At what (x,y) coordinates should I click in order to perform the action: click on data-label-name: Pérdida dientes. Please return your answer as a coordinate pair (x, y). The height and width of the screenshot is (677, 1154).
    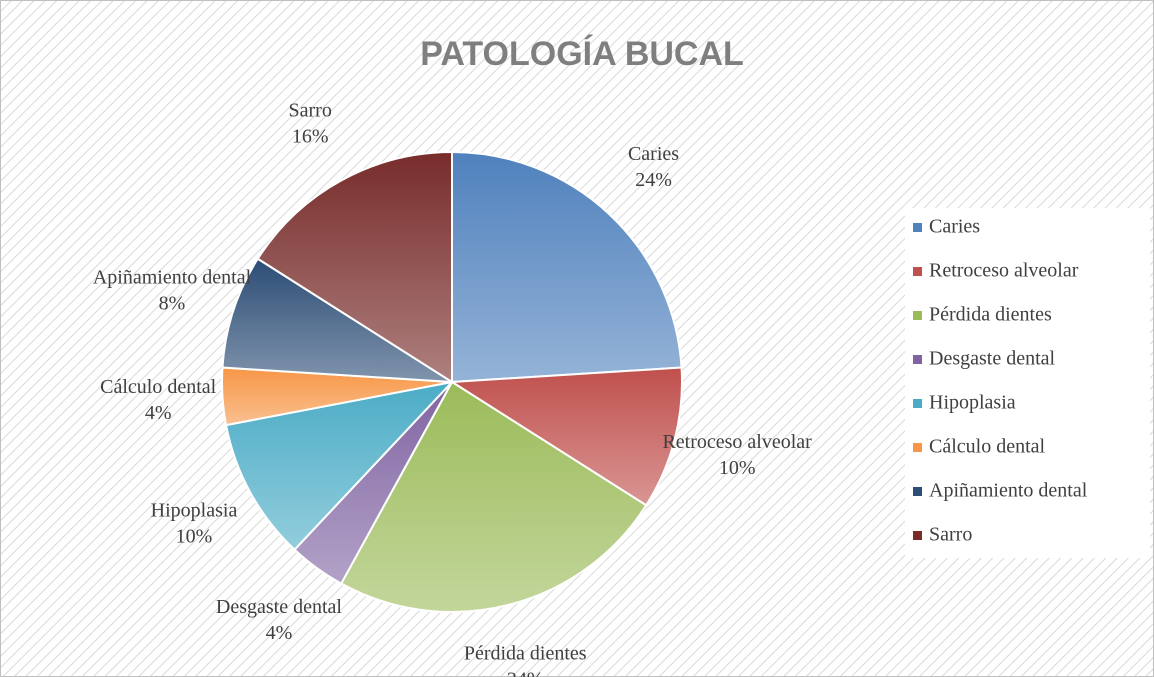
    Looking at the image, I should click on (525, 654).